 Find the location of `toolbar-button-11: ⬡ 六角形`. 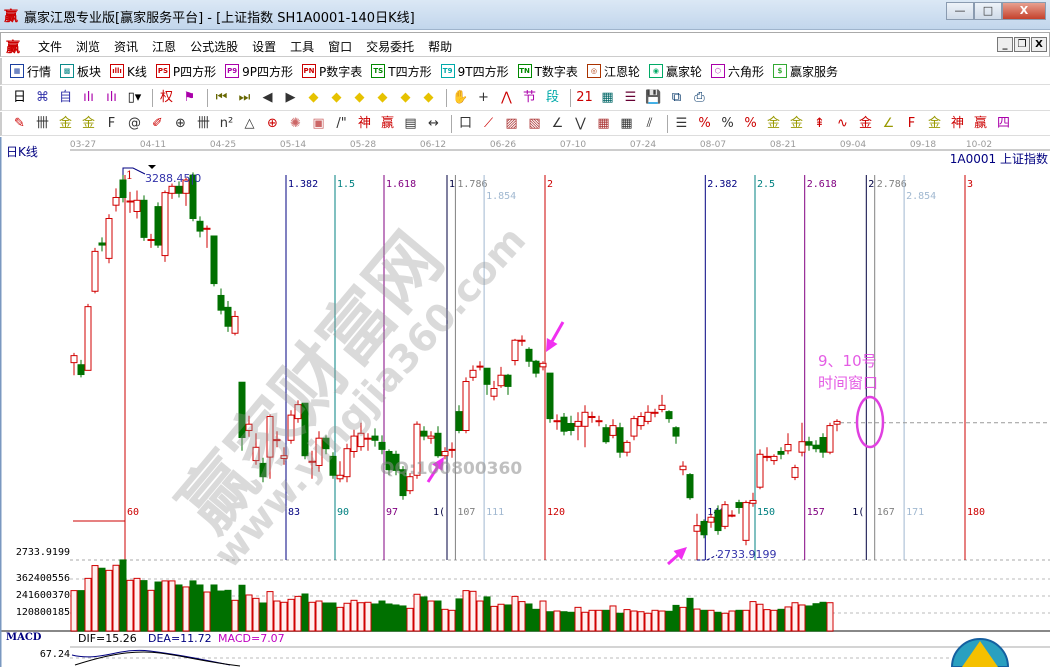

toolbar-button-11: ⬡ 六角形 is located at coordinates (737, 71).